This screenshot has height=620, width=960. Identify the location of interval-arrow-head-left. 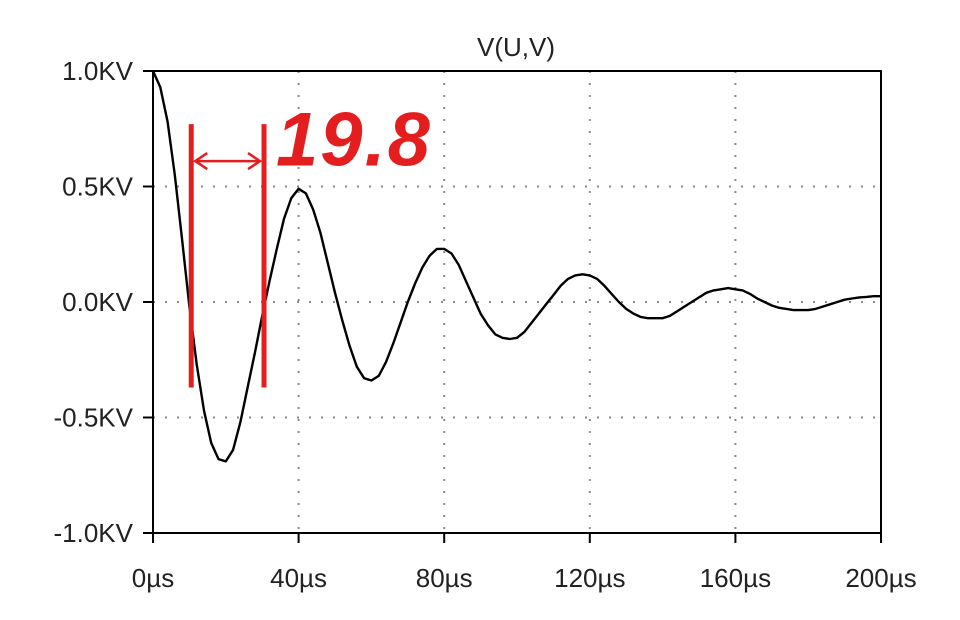
(200, 161).